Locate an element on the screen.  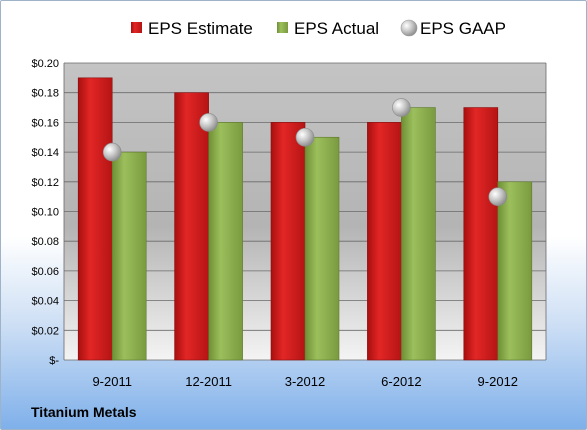
y-tick-label: $0.06 is located at coordinates (45, 272).